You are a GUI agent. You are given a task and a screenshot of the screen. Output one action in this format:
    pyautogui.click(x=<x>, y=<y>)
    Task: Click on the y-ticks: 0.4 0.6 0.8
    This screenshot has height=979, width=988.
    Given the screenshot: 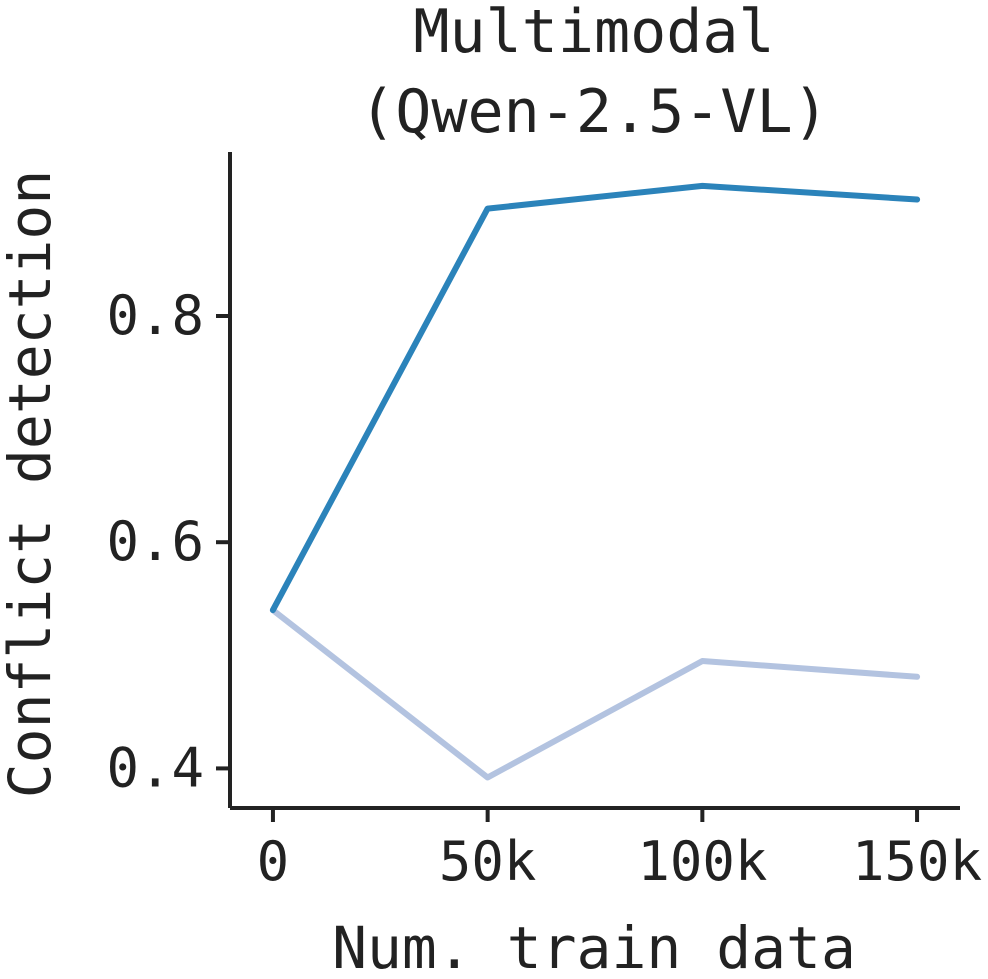 What is the action you would take?
    pyautogui.click(x=168, y=541)
    